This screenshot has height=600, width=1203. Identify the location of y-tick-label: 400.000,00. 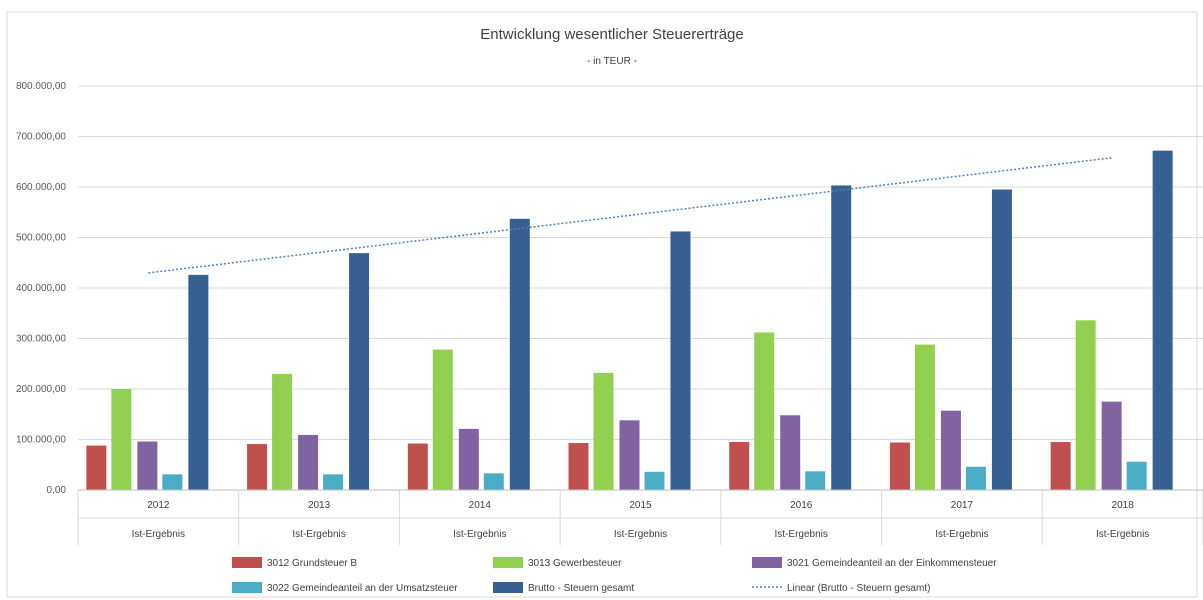
(41, 288).